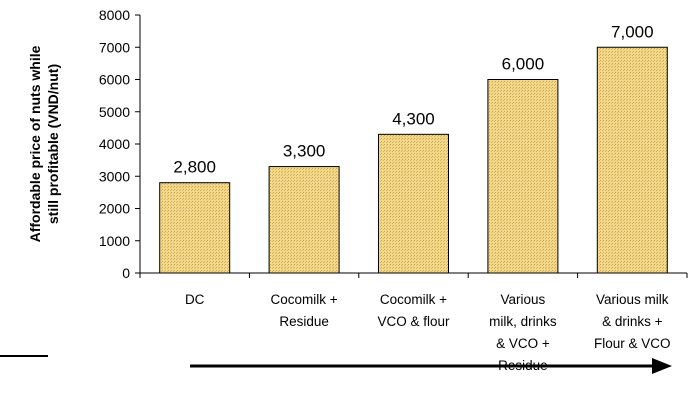 This screenshot has width=693, height=401. What do you see at coordinates (523, 343) in the screenshot?
I see `category-label: & VCO +` at bounding box center [523, 343].